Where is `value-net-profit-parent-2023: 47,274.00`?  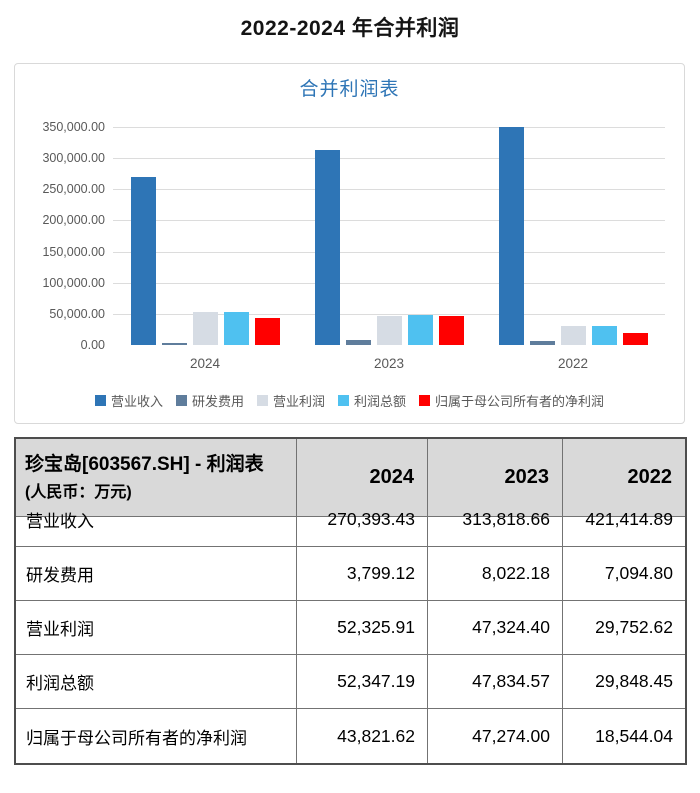
value-net-profit-parent-2023: 47,274.00 is located at coordinates (495, 736).